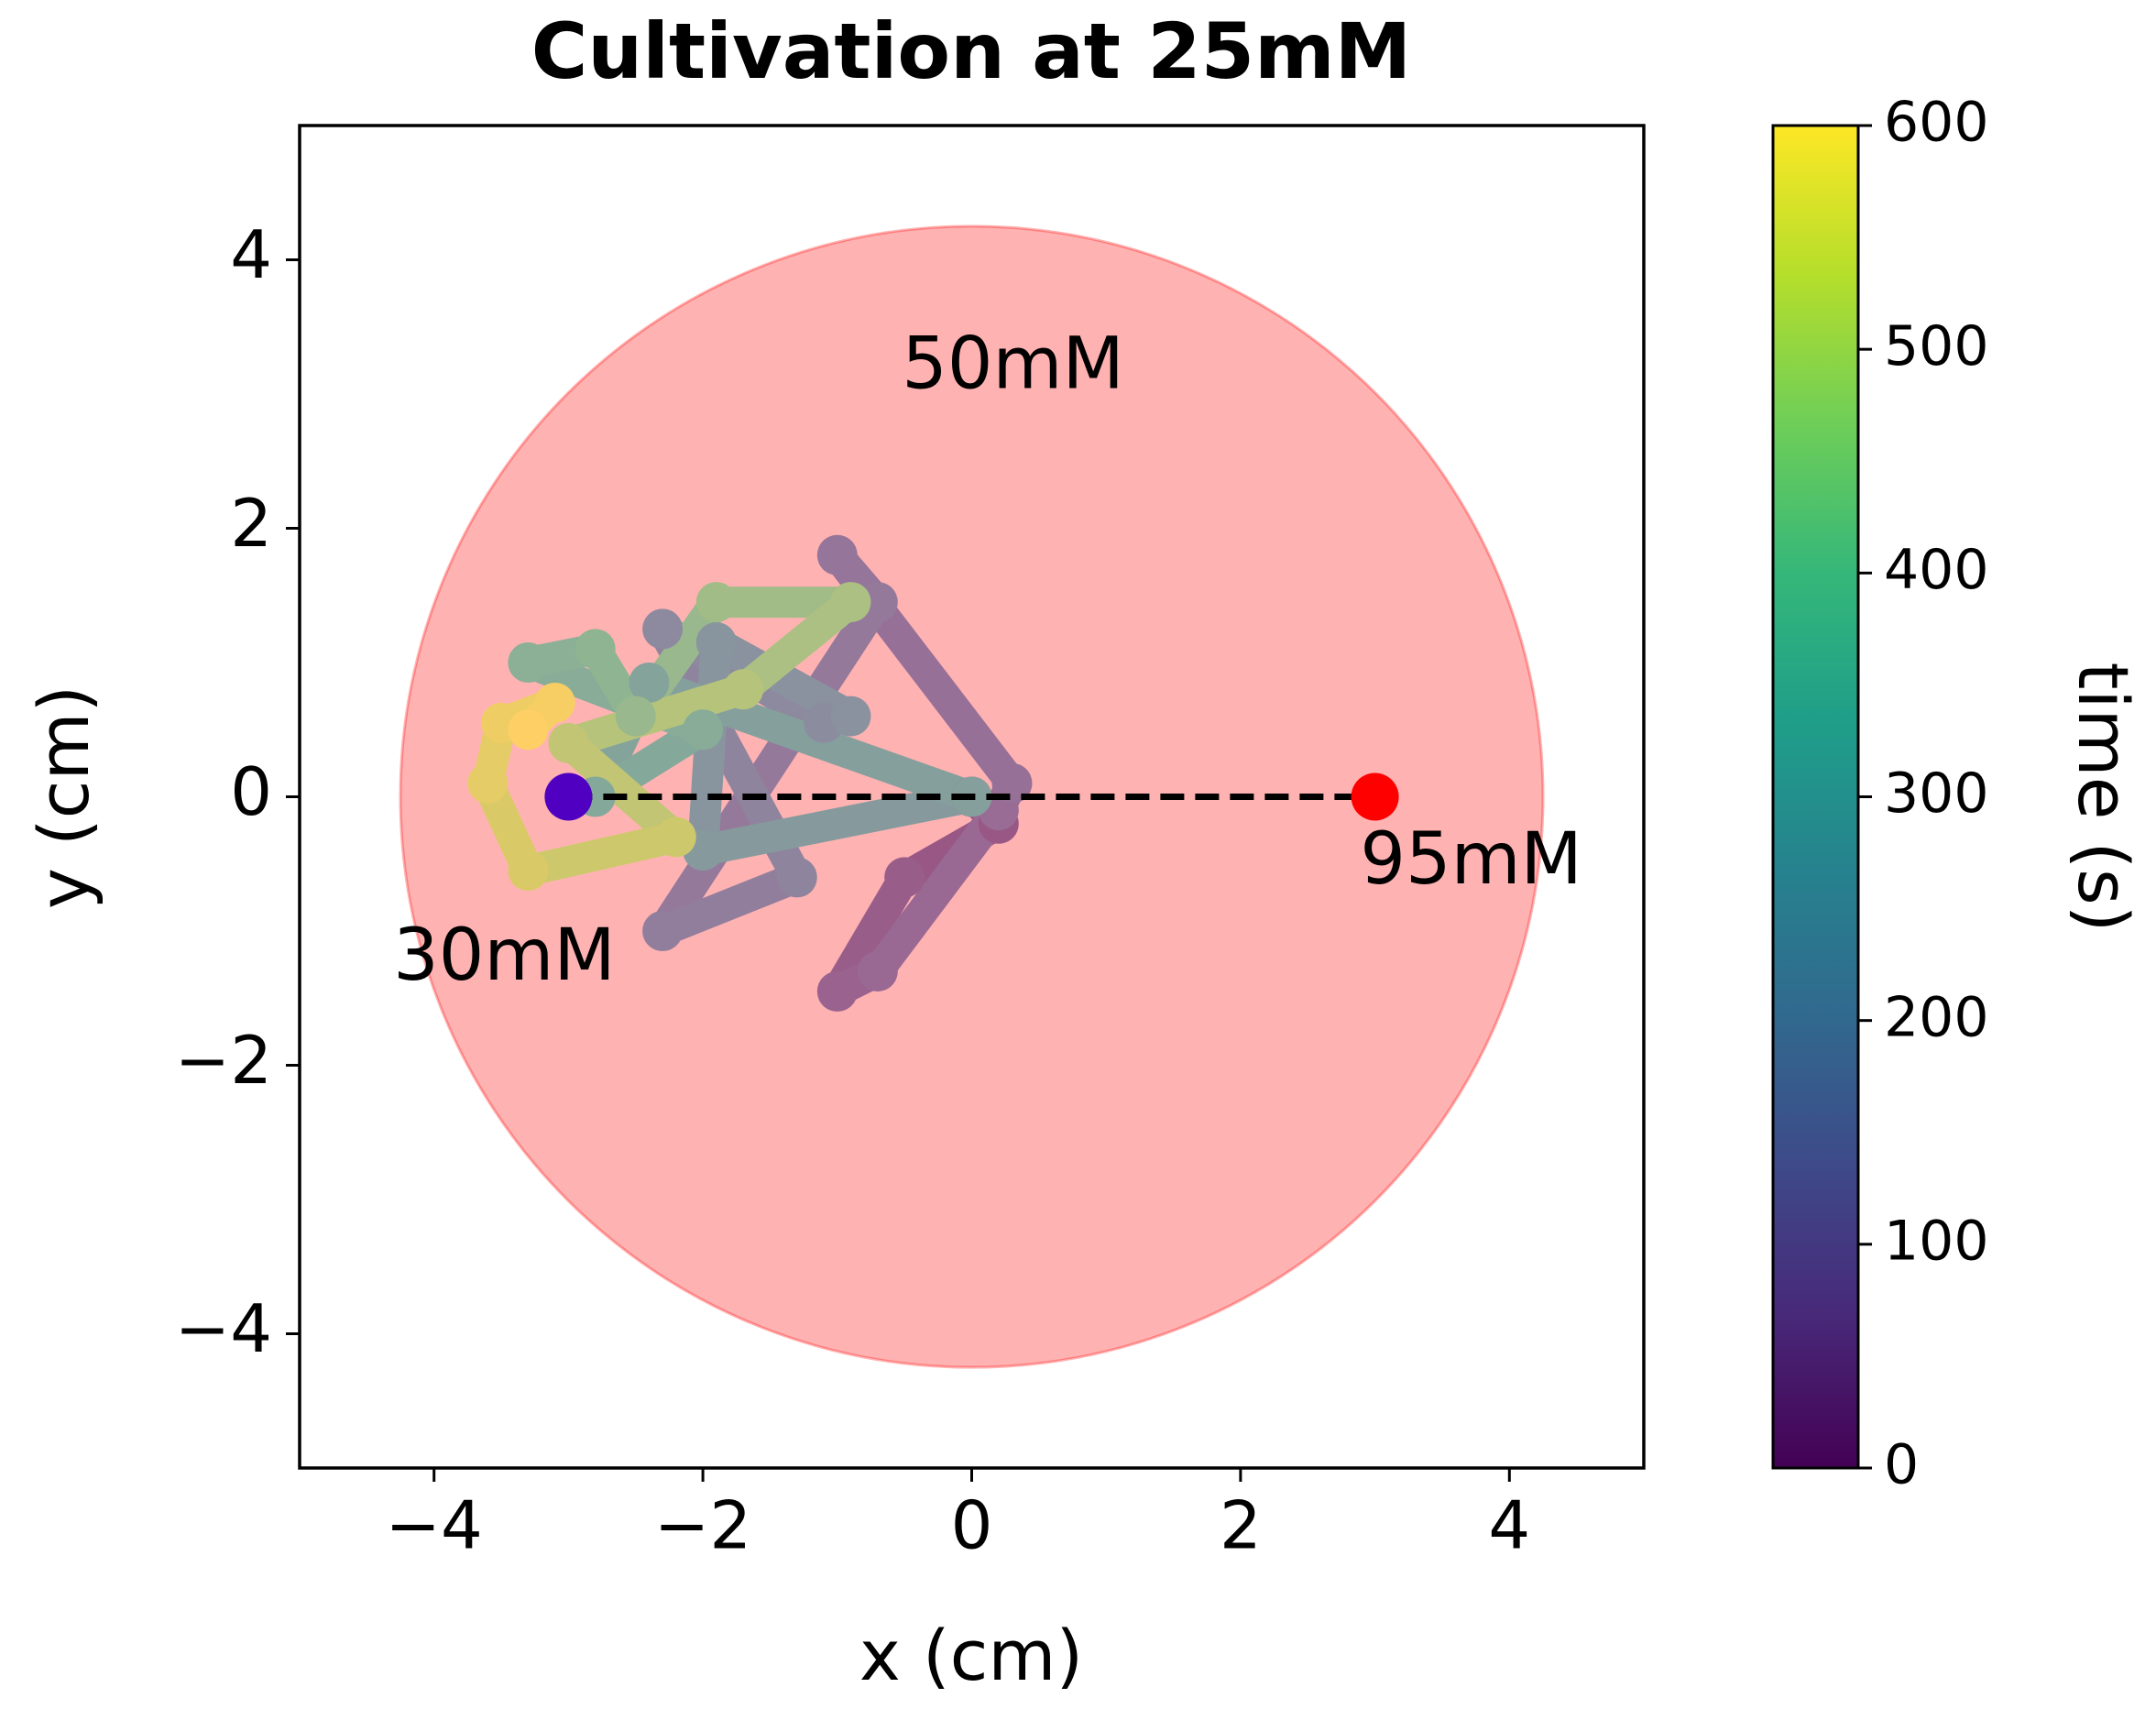  What do you see at coordinates (1013, 364) in the screenshot?
I see `region-label: 50mM` at bounding box center [1013, 364].